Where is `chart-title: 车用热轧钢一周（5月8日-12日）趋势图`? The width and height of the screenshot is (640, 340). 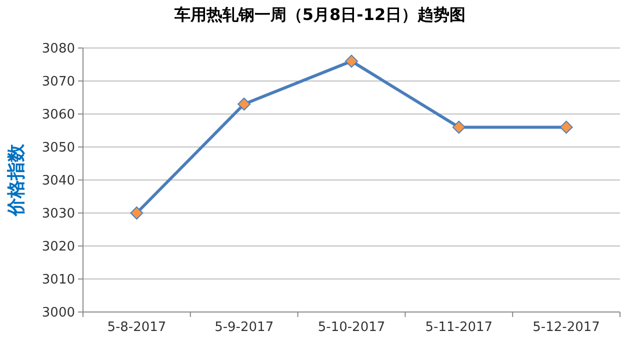
chart-title: 车用热轧钢一周（5月8日-12日）趋势图 is located at coordinates (319, 14).